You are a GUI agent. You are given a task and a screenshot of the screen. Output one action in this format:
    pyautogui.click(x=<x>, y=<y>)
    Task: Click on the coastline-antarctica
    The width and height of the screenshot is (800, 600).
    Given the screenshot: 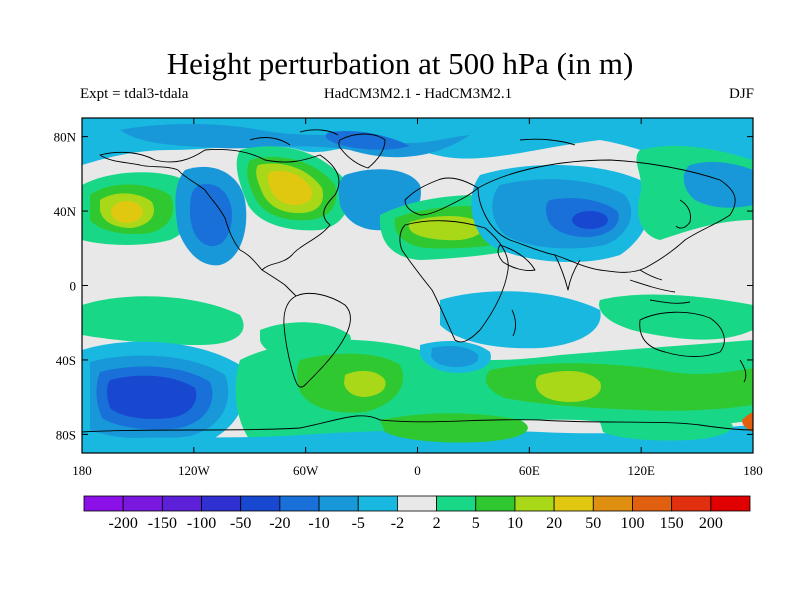 What is the action you would take?
    pyautogui.click(x=417, y=424)
    